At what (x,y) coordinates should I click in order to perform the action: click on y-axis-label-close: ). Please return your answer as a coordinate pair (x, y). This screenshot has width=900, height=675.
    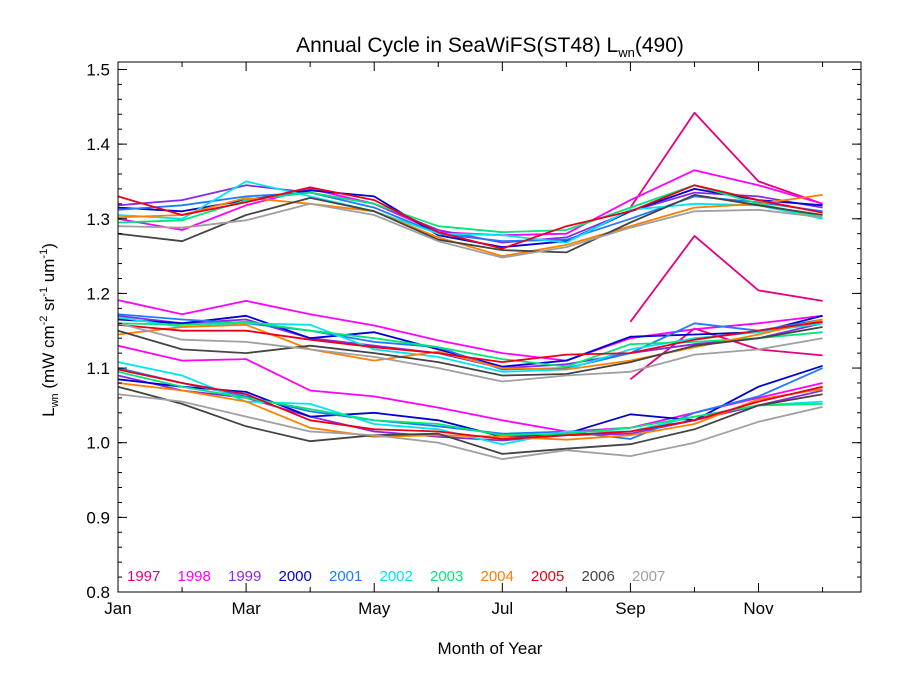
    Looking at the image, I should click on (48, 246).